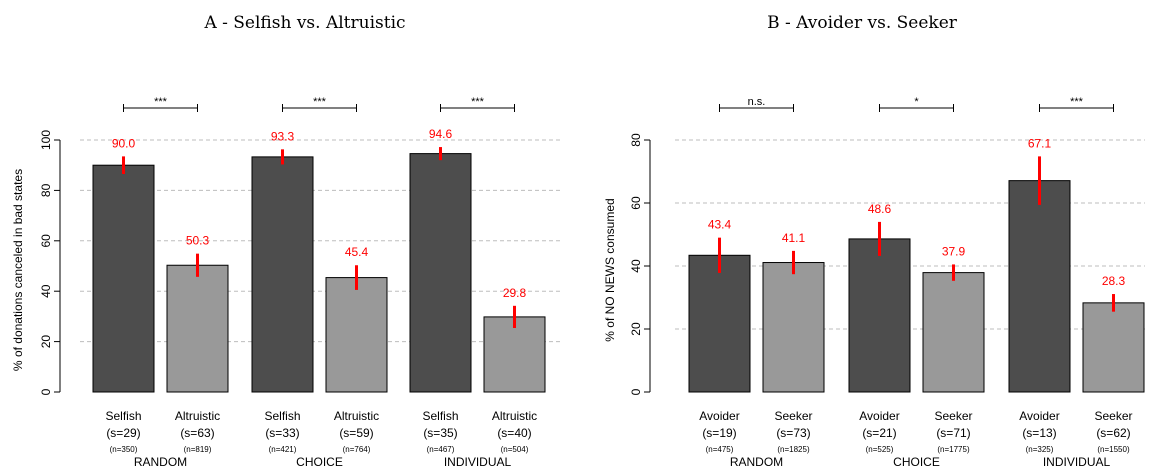 Image resolution: width=1150 pixels, height=474 pixels. What do you see at coordinates (283, 449) in the screenshot?
I see `bar-n-label: (n=421)` at bounding box center [283, 449].